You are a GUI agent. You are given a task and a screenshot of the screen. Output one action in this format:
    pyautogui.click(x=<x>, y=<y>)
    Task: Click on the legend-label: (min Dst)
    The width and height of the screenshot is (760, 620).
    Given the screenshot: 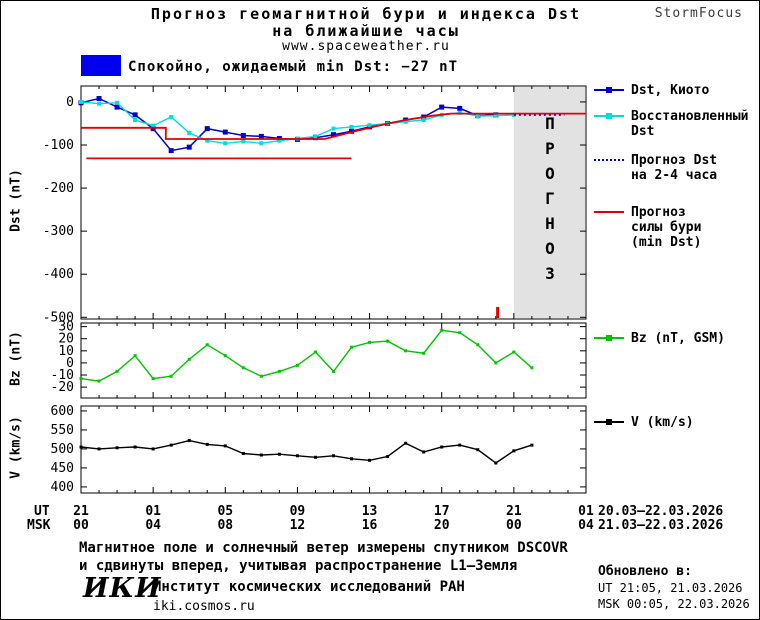 What is the action you would take?
    pyautogui.click(x=666, y=242)
    